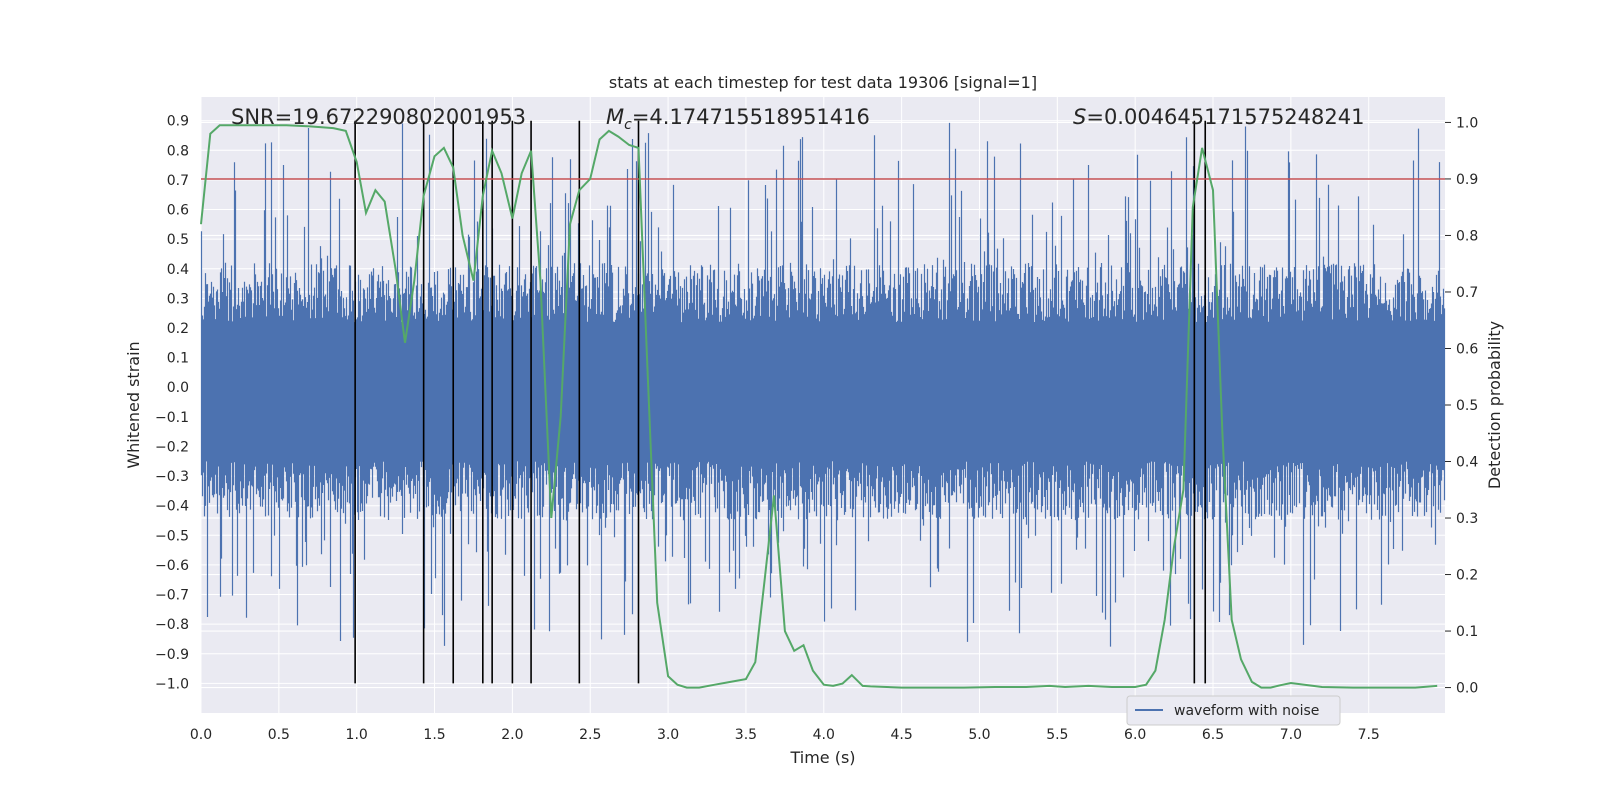 The image size is (1600, 800). I want to click on x-tick-label: 0.5, so click(279, 735).